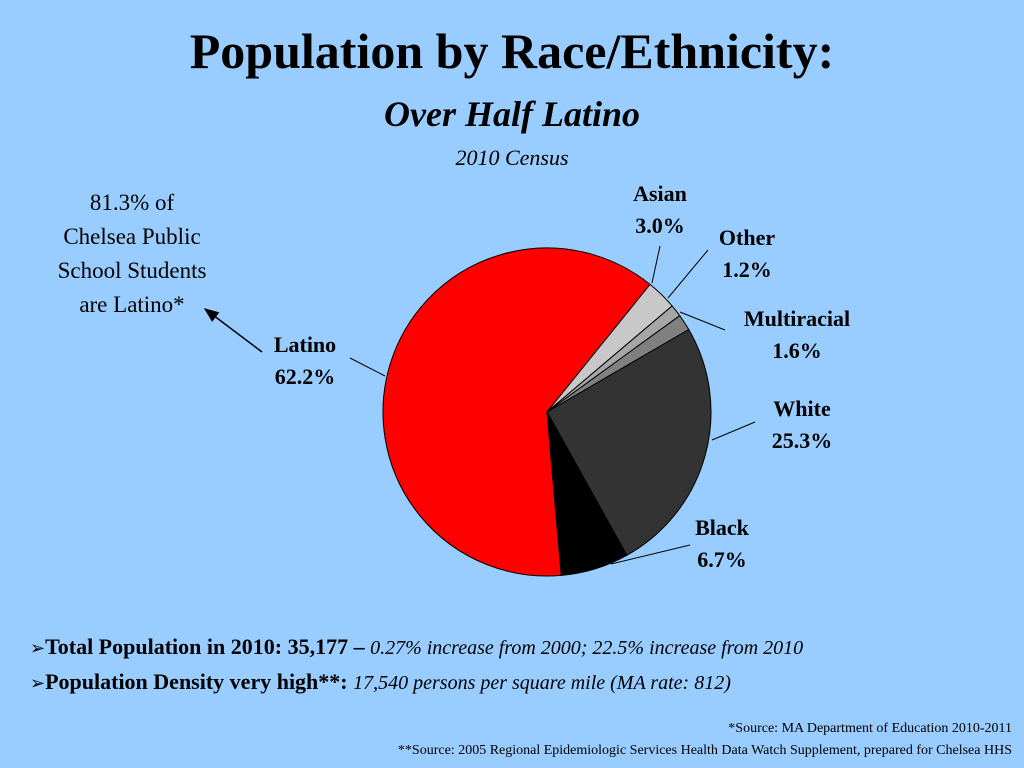 This screenshot has height=768, width=1024. Describe the element at coordinates (233, 330) in the screenshot. I see `callout-arrow` at that location.